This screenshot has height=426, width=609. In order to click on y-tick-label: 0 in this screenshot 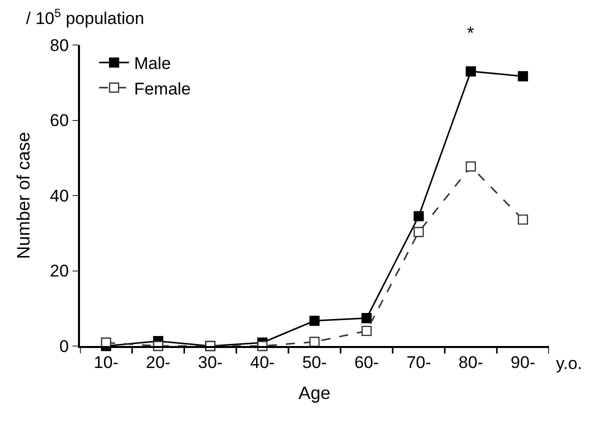, I will do `click(64, 346)`.